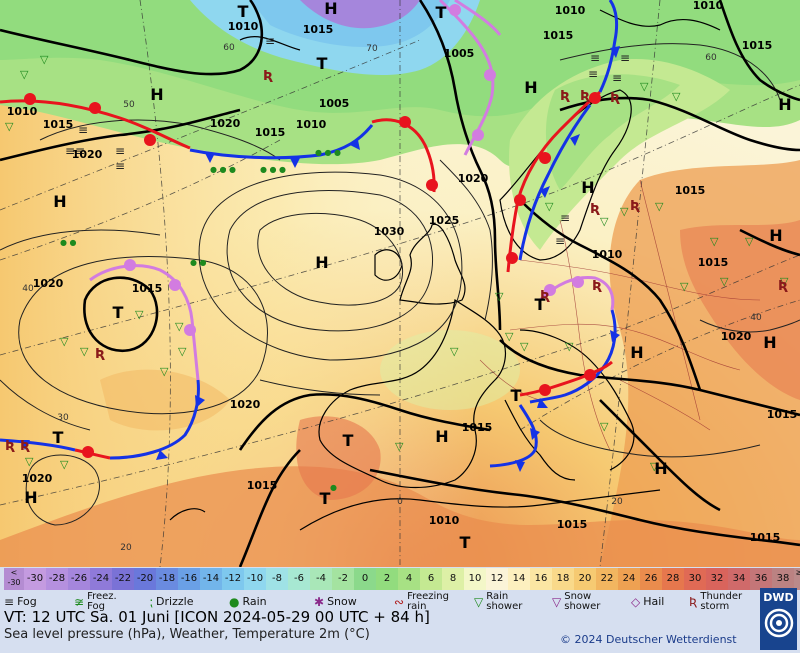 The height and width of the screenshot is (653, 800). Describe the element at coordinates (453, 579) in the screenshot. I see `scale-cell: 8` at that location.